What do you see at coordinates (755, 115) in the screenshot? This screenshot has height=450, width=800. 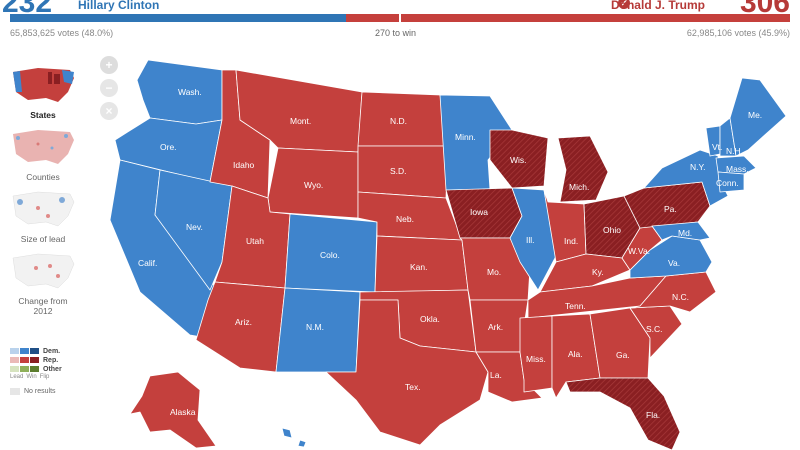 I see `label-me: Me.` at bounding box center [755, 115].